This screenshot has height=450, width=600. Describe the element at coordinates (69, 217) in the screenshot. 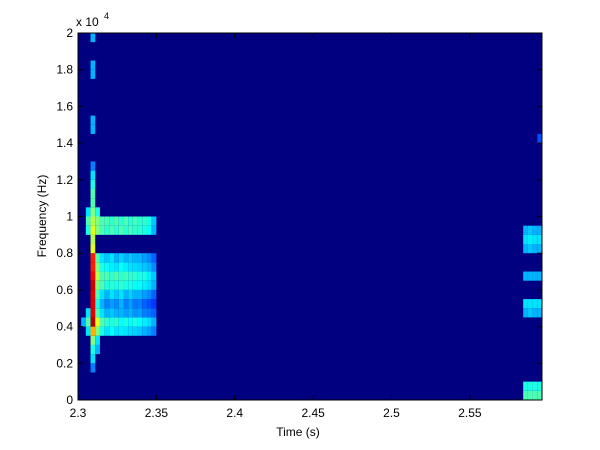

I see `y-tick-label: 1` at that location.